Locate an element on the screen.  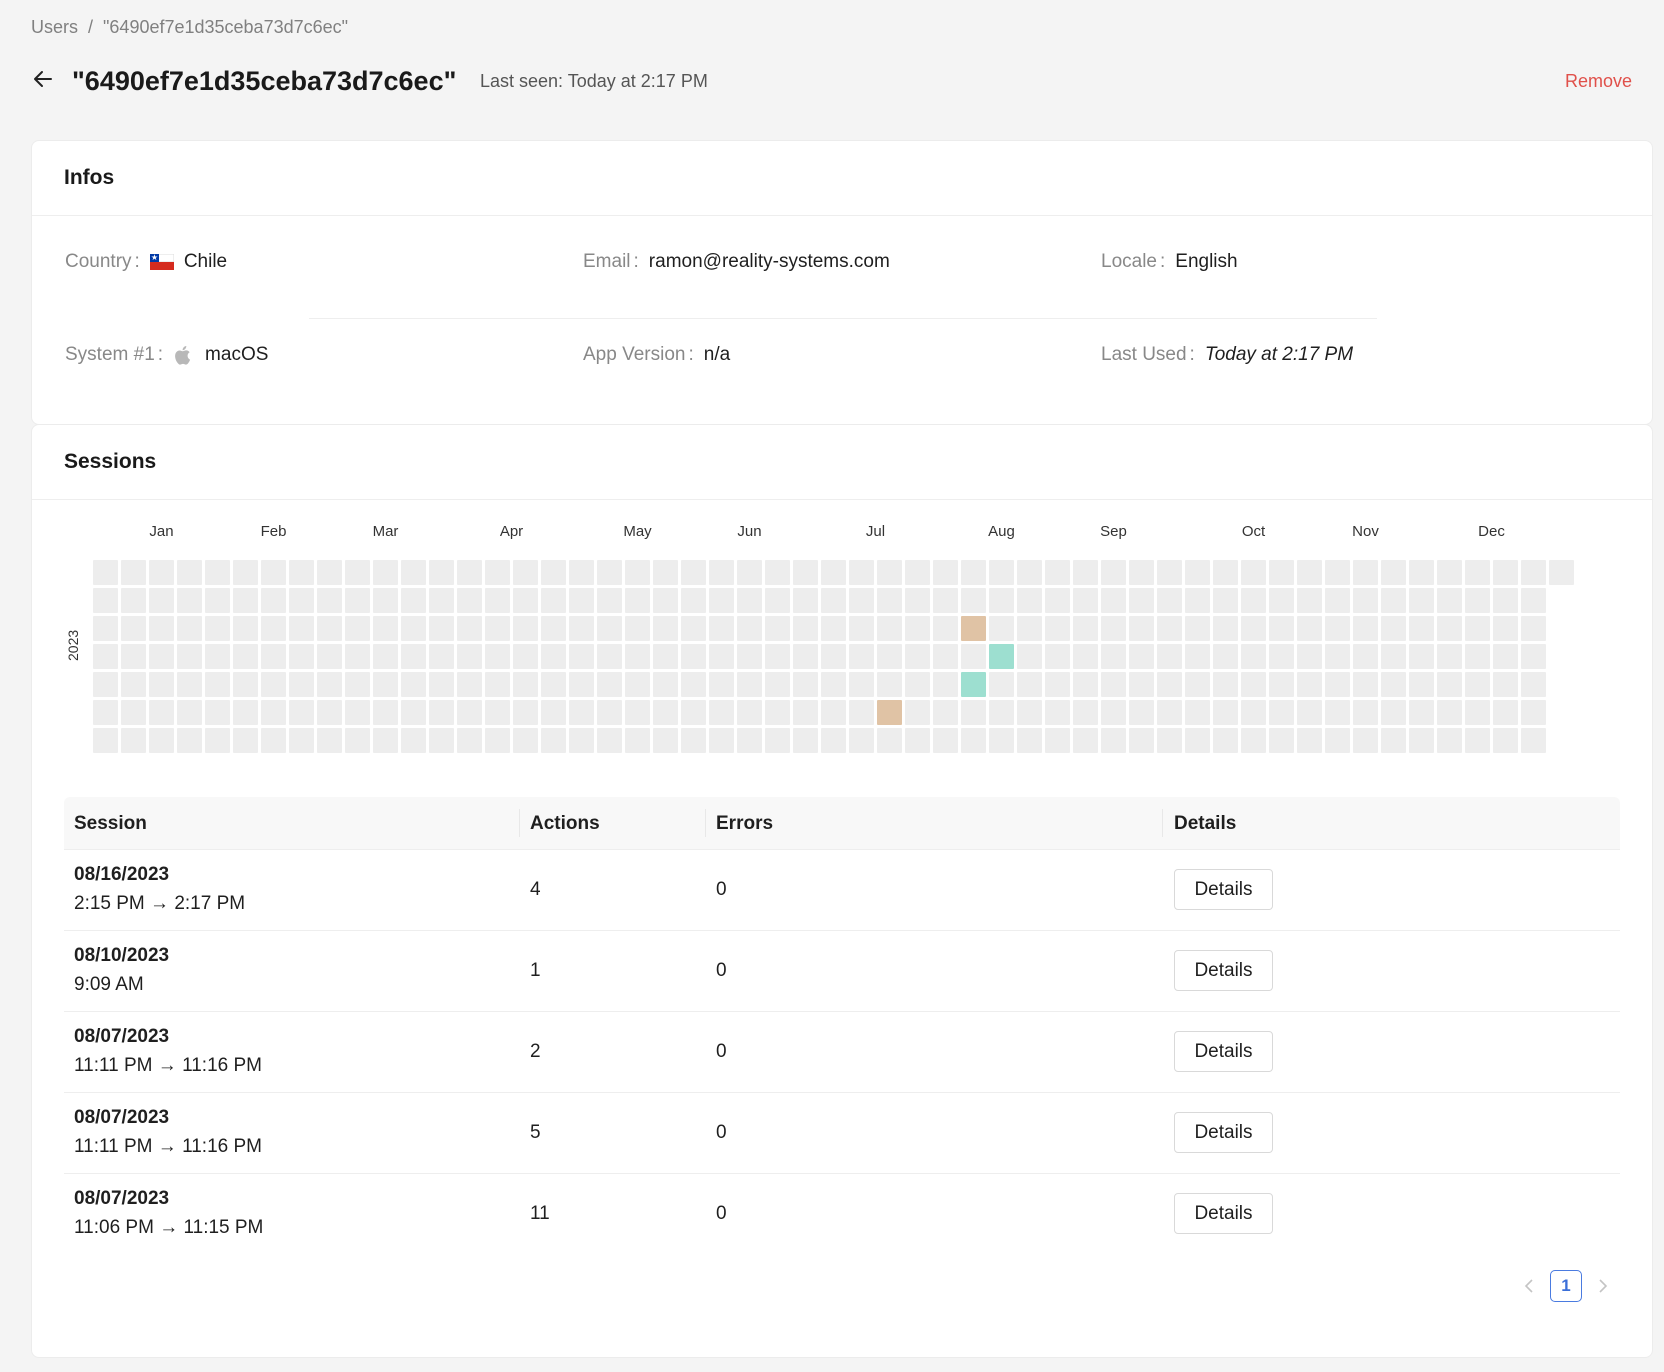
breadcrumb-users-link: Users is located at coordinates (55, 27).